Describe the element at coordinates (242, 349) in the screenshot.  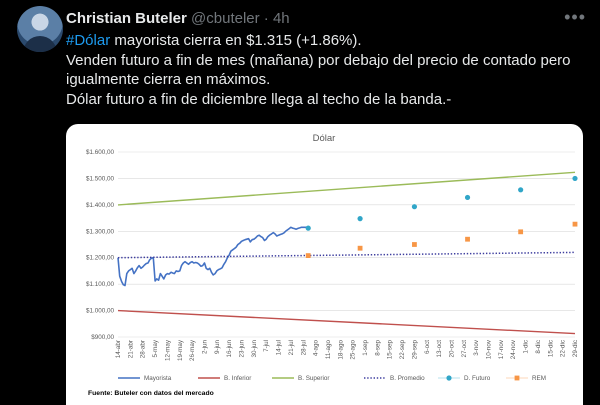
I see `x-tick-label: 23-jun` at that location.